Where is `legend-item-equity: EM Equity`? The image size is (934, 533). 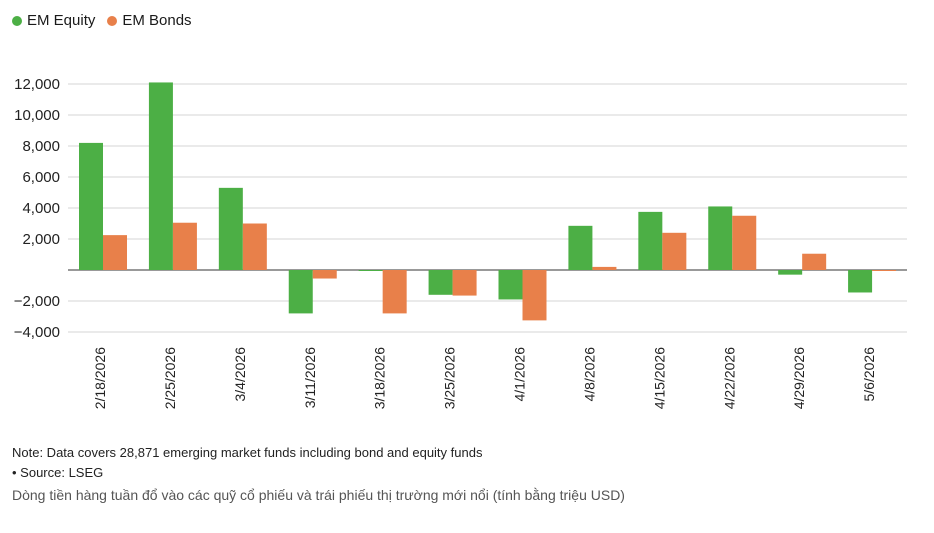
legend-item-equity: EM Equity is located at coordinates (53, 20).